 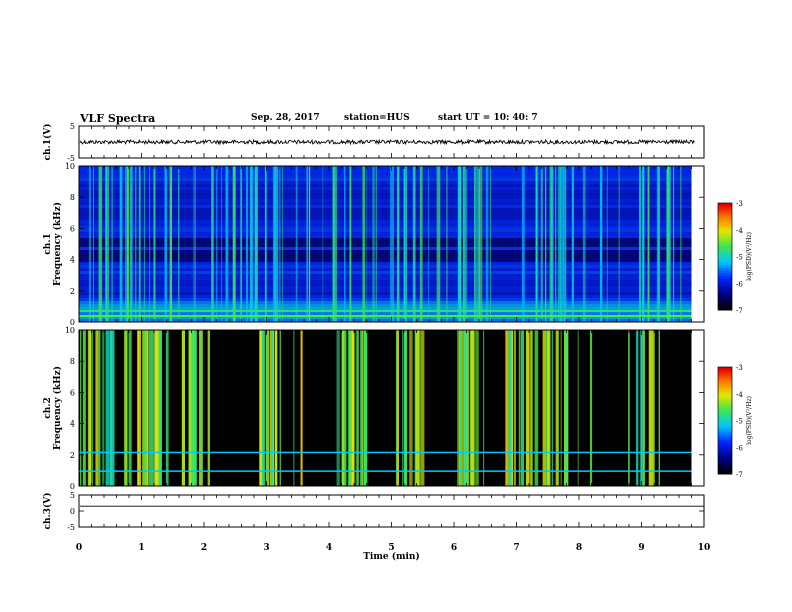 I want to click on y-tick-label: 6, so click(x=72, y=228).